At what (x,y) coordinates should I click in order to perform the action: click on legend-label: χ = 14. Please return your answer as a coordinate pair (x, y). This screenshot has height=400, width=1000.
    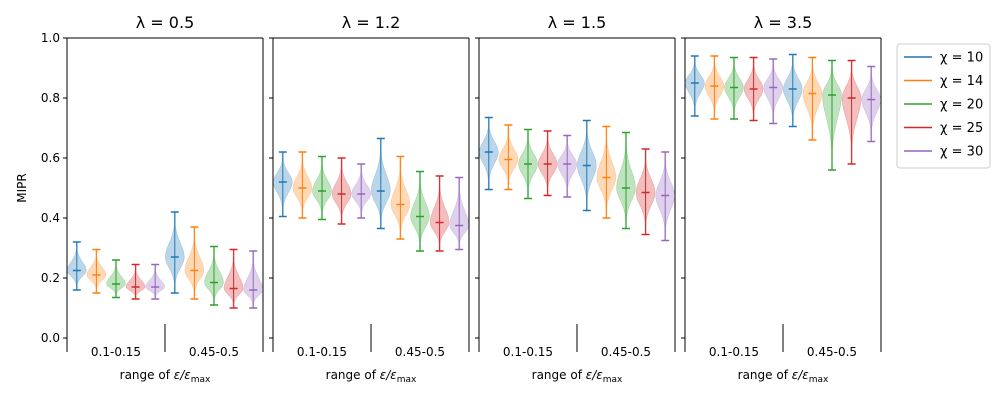
    Looking at the image, I should click on (961, 81).